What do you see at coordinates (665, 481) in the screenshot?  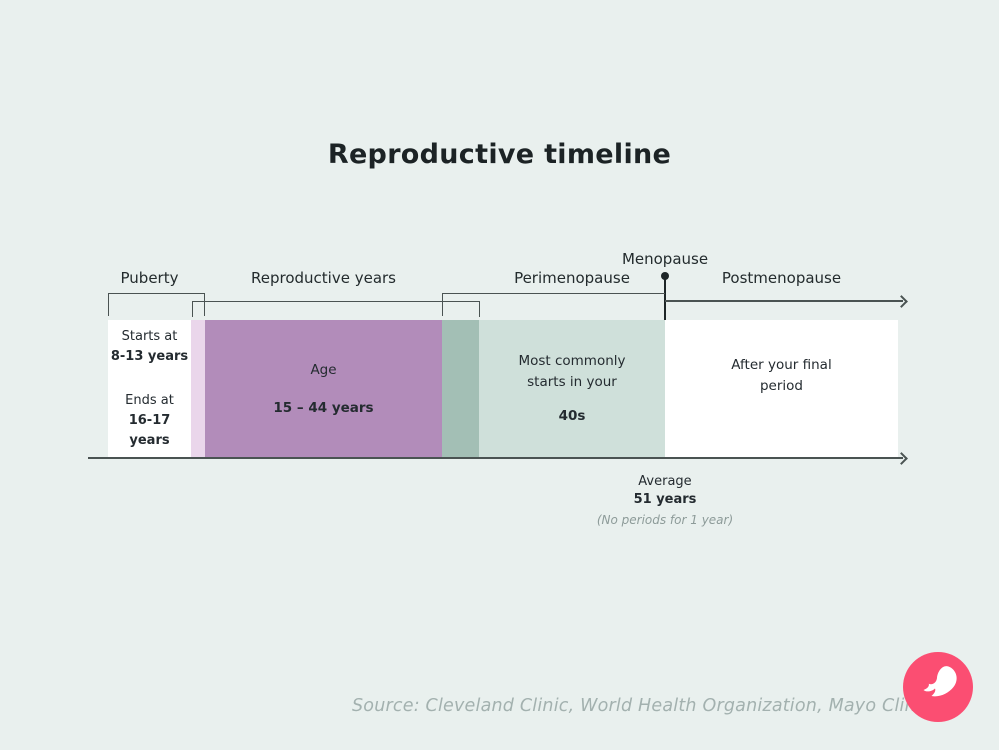 I see `average-label: Average` at bounding box center [665, 481].